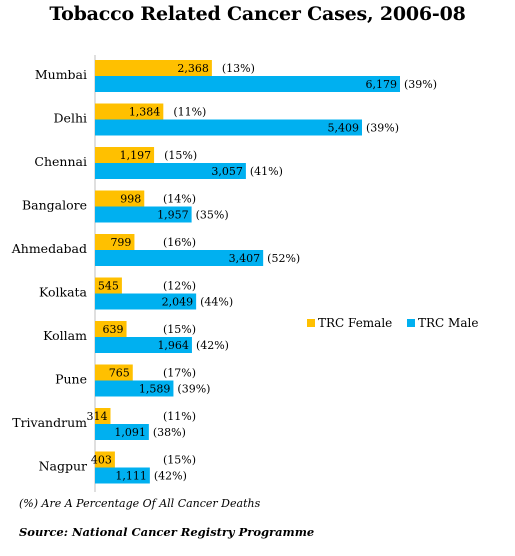 This screenshot has height=556, width=515. What do you see at coordinates (355, 323) in the screenshot?
I see `legend-label-trc-female: TRC Female` at bounding box center [355, 323].